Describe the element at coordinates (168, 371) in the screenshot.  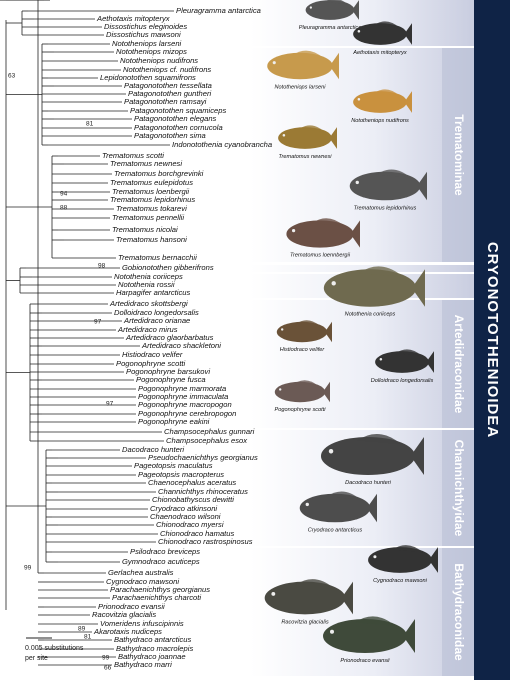
I see `taxon-label: Pogonophryne barsukovi` at that location.